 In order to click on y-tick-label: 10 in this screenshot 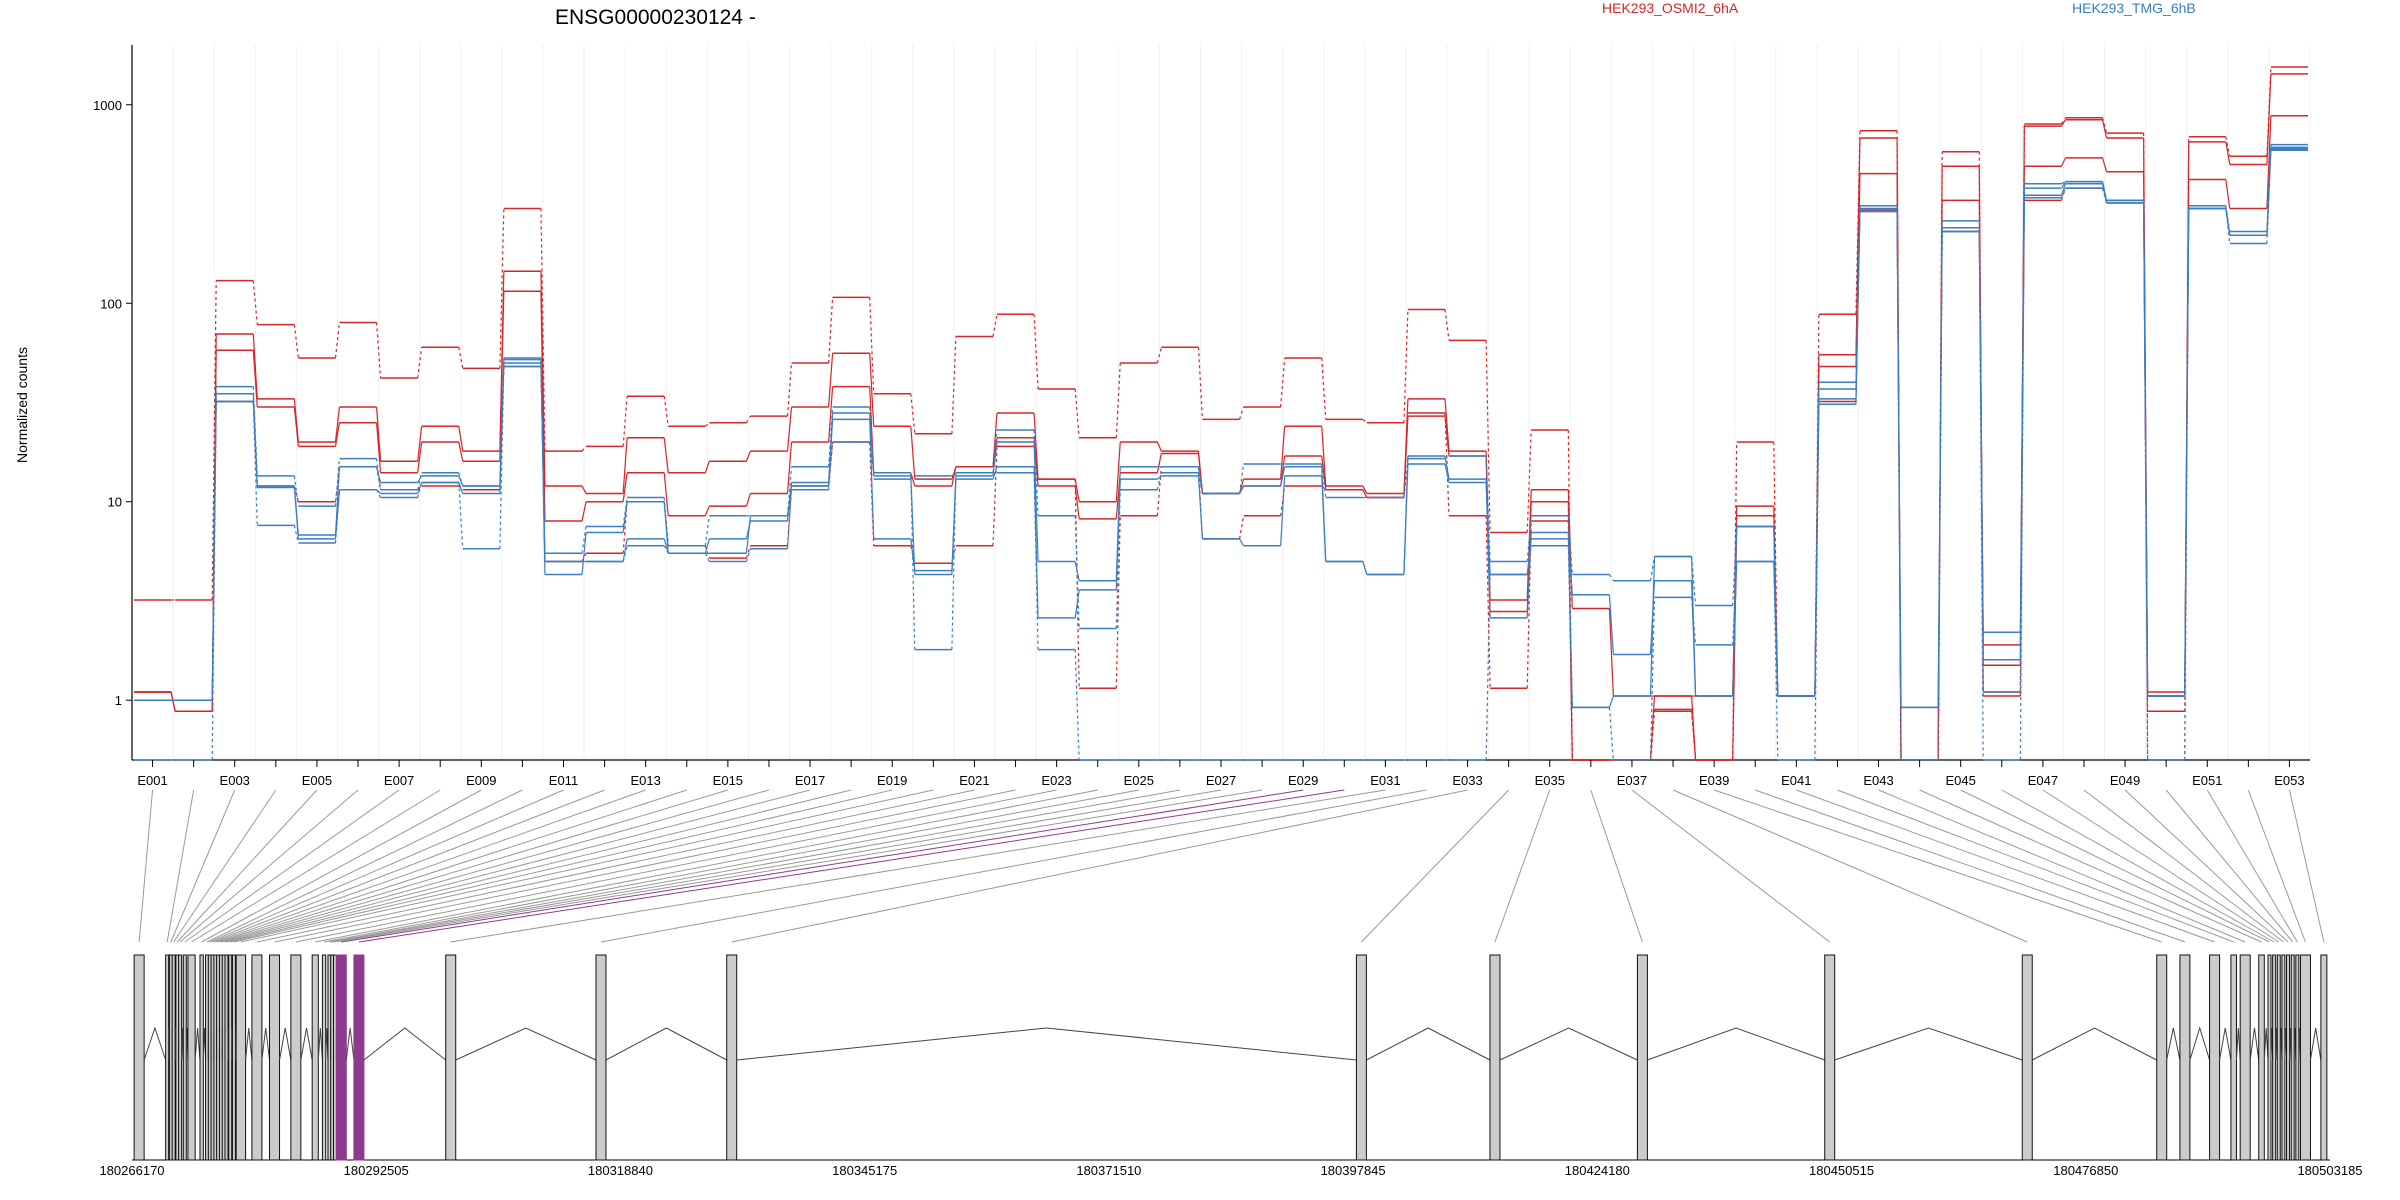, I will do `click(115, 502)`.